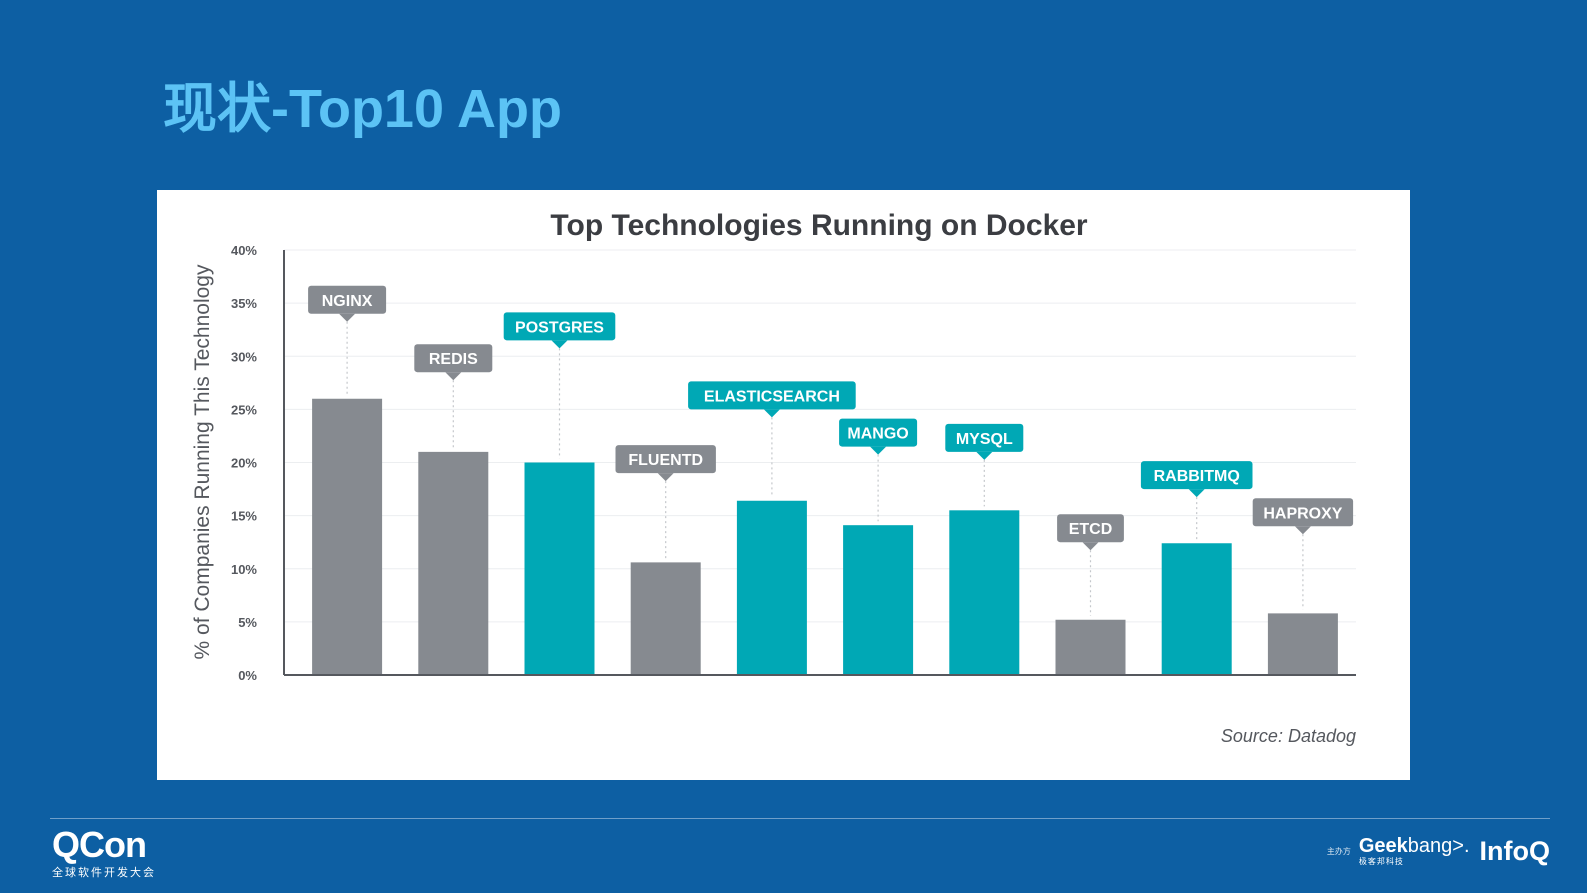 This screenshot has width=1587, height=893. Describe the element at coordinates (244, 250) in the screenshot. I see `y-tick-label: 40%` at that location.